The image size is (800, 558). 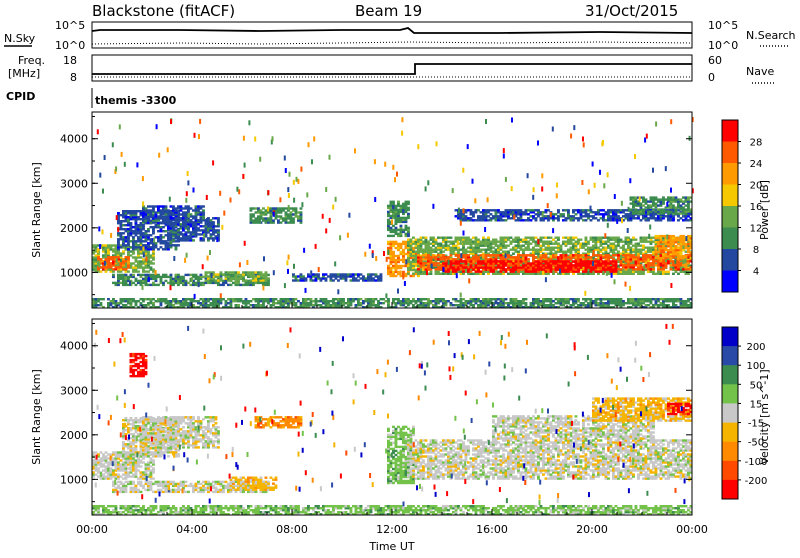 I want to click on noise-left-tick-bottom: 10^0, so click(x=70, y=45).